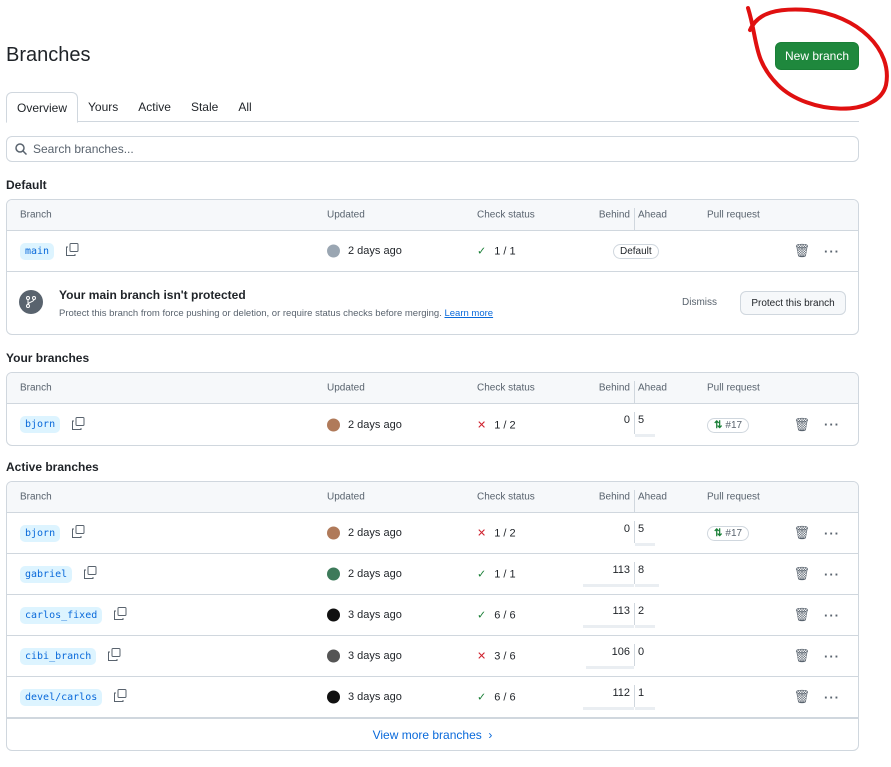 The image size is (891, 767). Describe the element at coordinates (48, 358) in the screenshot. I see `section-yours: Your branches` at that location.